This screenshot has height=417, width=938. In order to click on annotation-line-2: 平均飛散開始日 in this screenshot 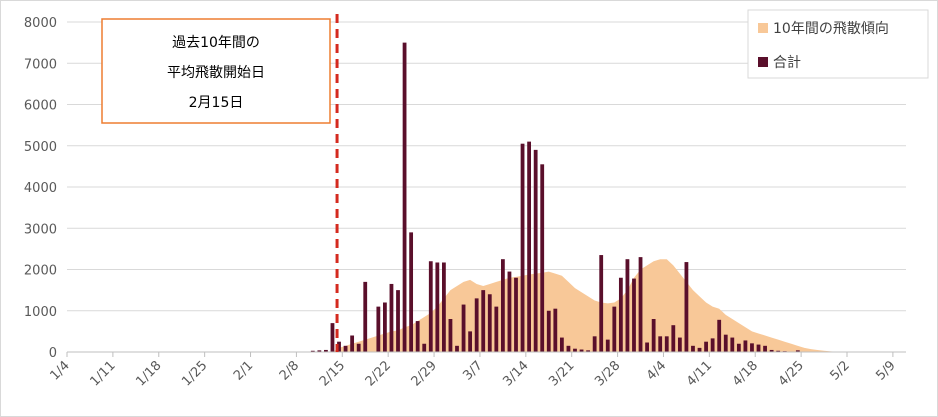, I will do `click(216, 73)`.